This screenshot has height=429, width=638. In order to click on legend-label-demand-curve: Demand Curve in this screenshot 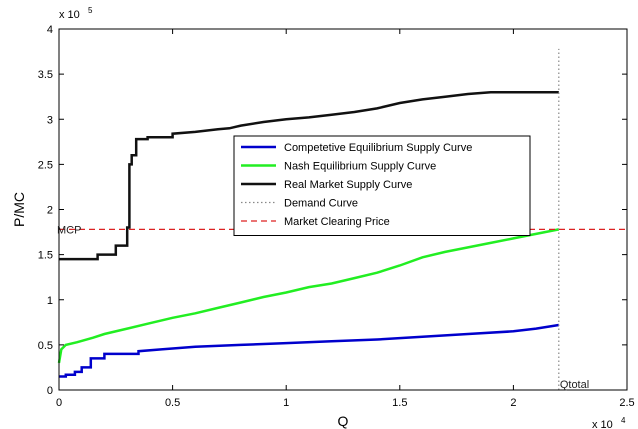, I will do `click(321, 204)`.